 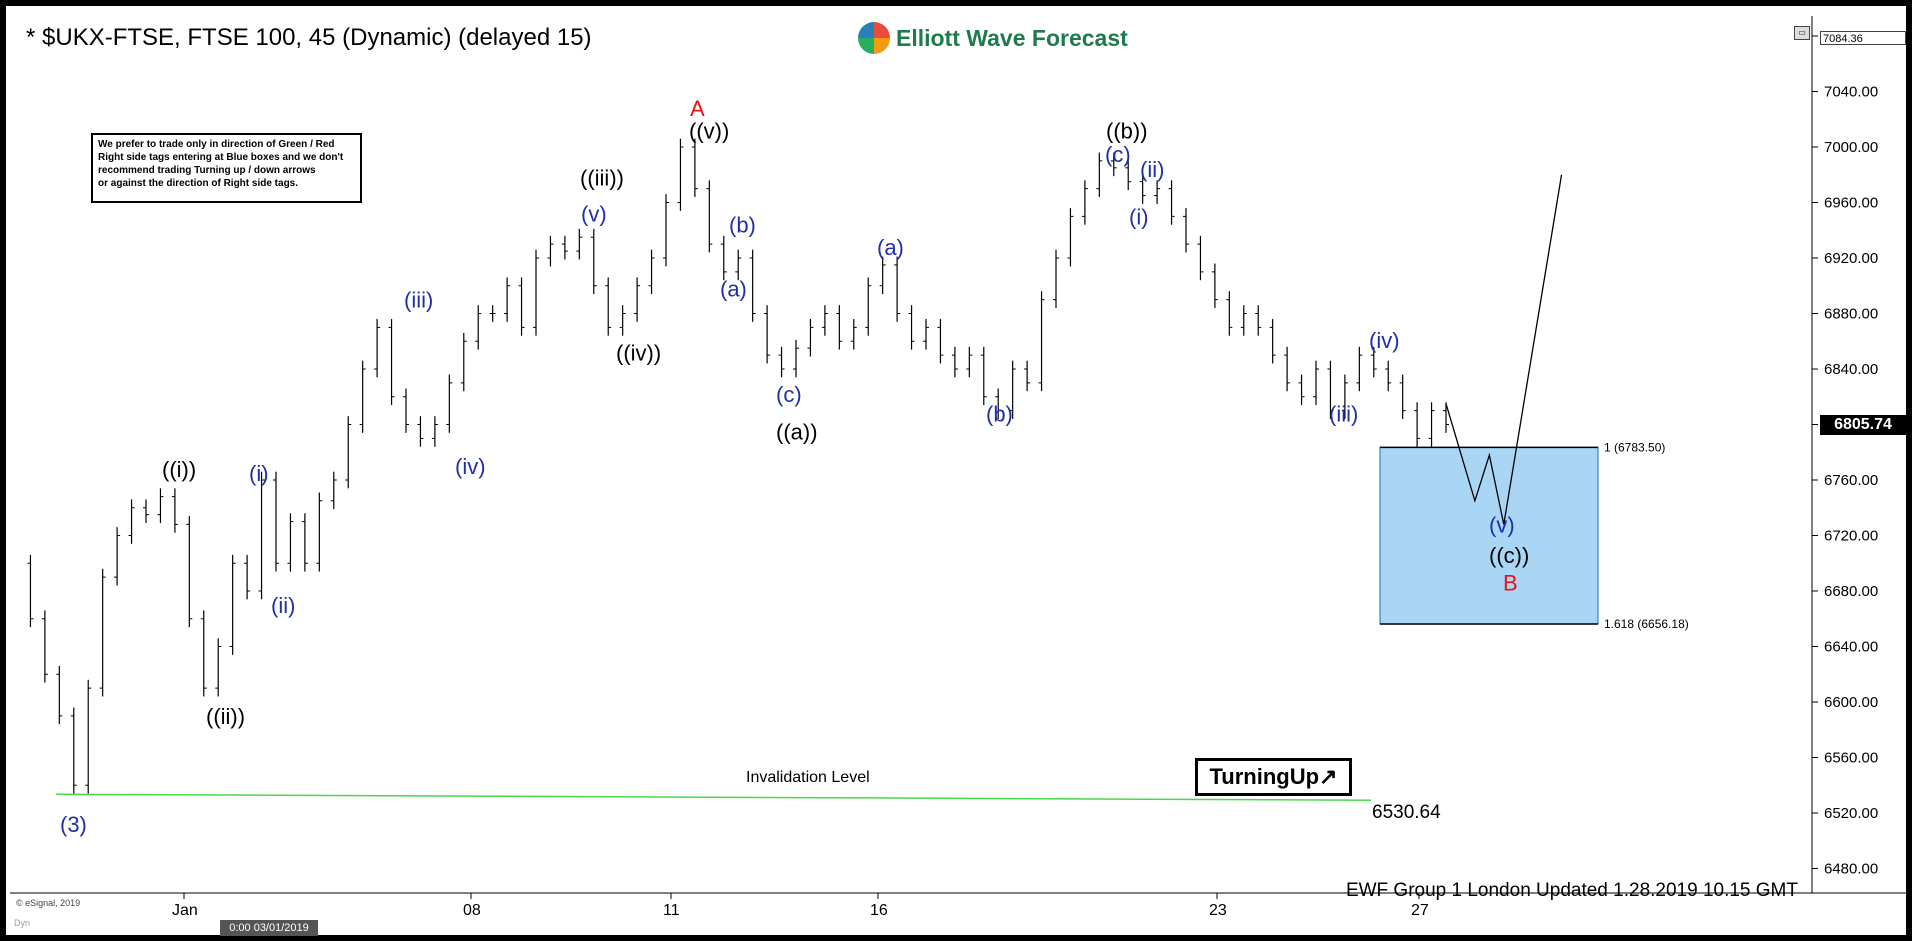 I want to click on wave-label: ((b)), so click(x=1127, y=130).